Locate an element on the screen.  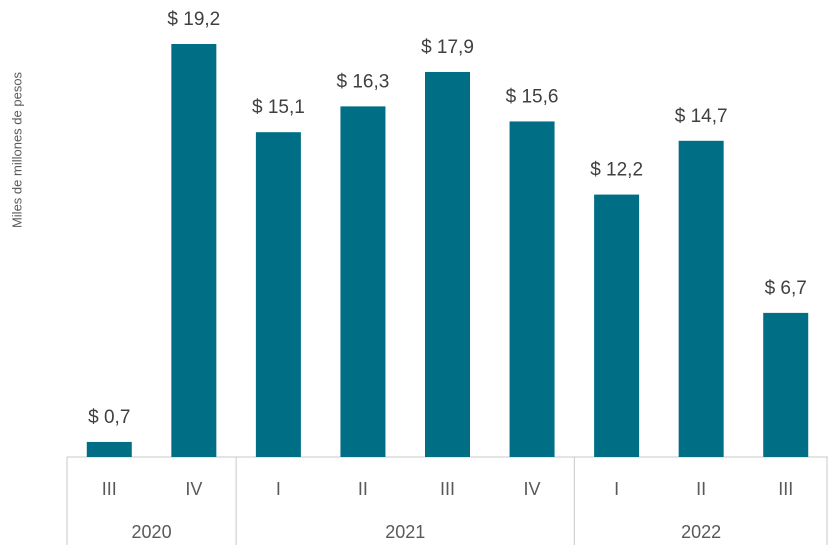
value-label: $ 14,7 is located at coordinates (701, 116).